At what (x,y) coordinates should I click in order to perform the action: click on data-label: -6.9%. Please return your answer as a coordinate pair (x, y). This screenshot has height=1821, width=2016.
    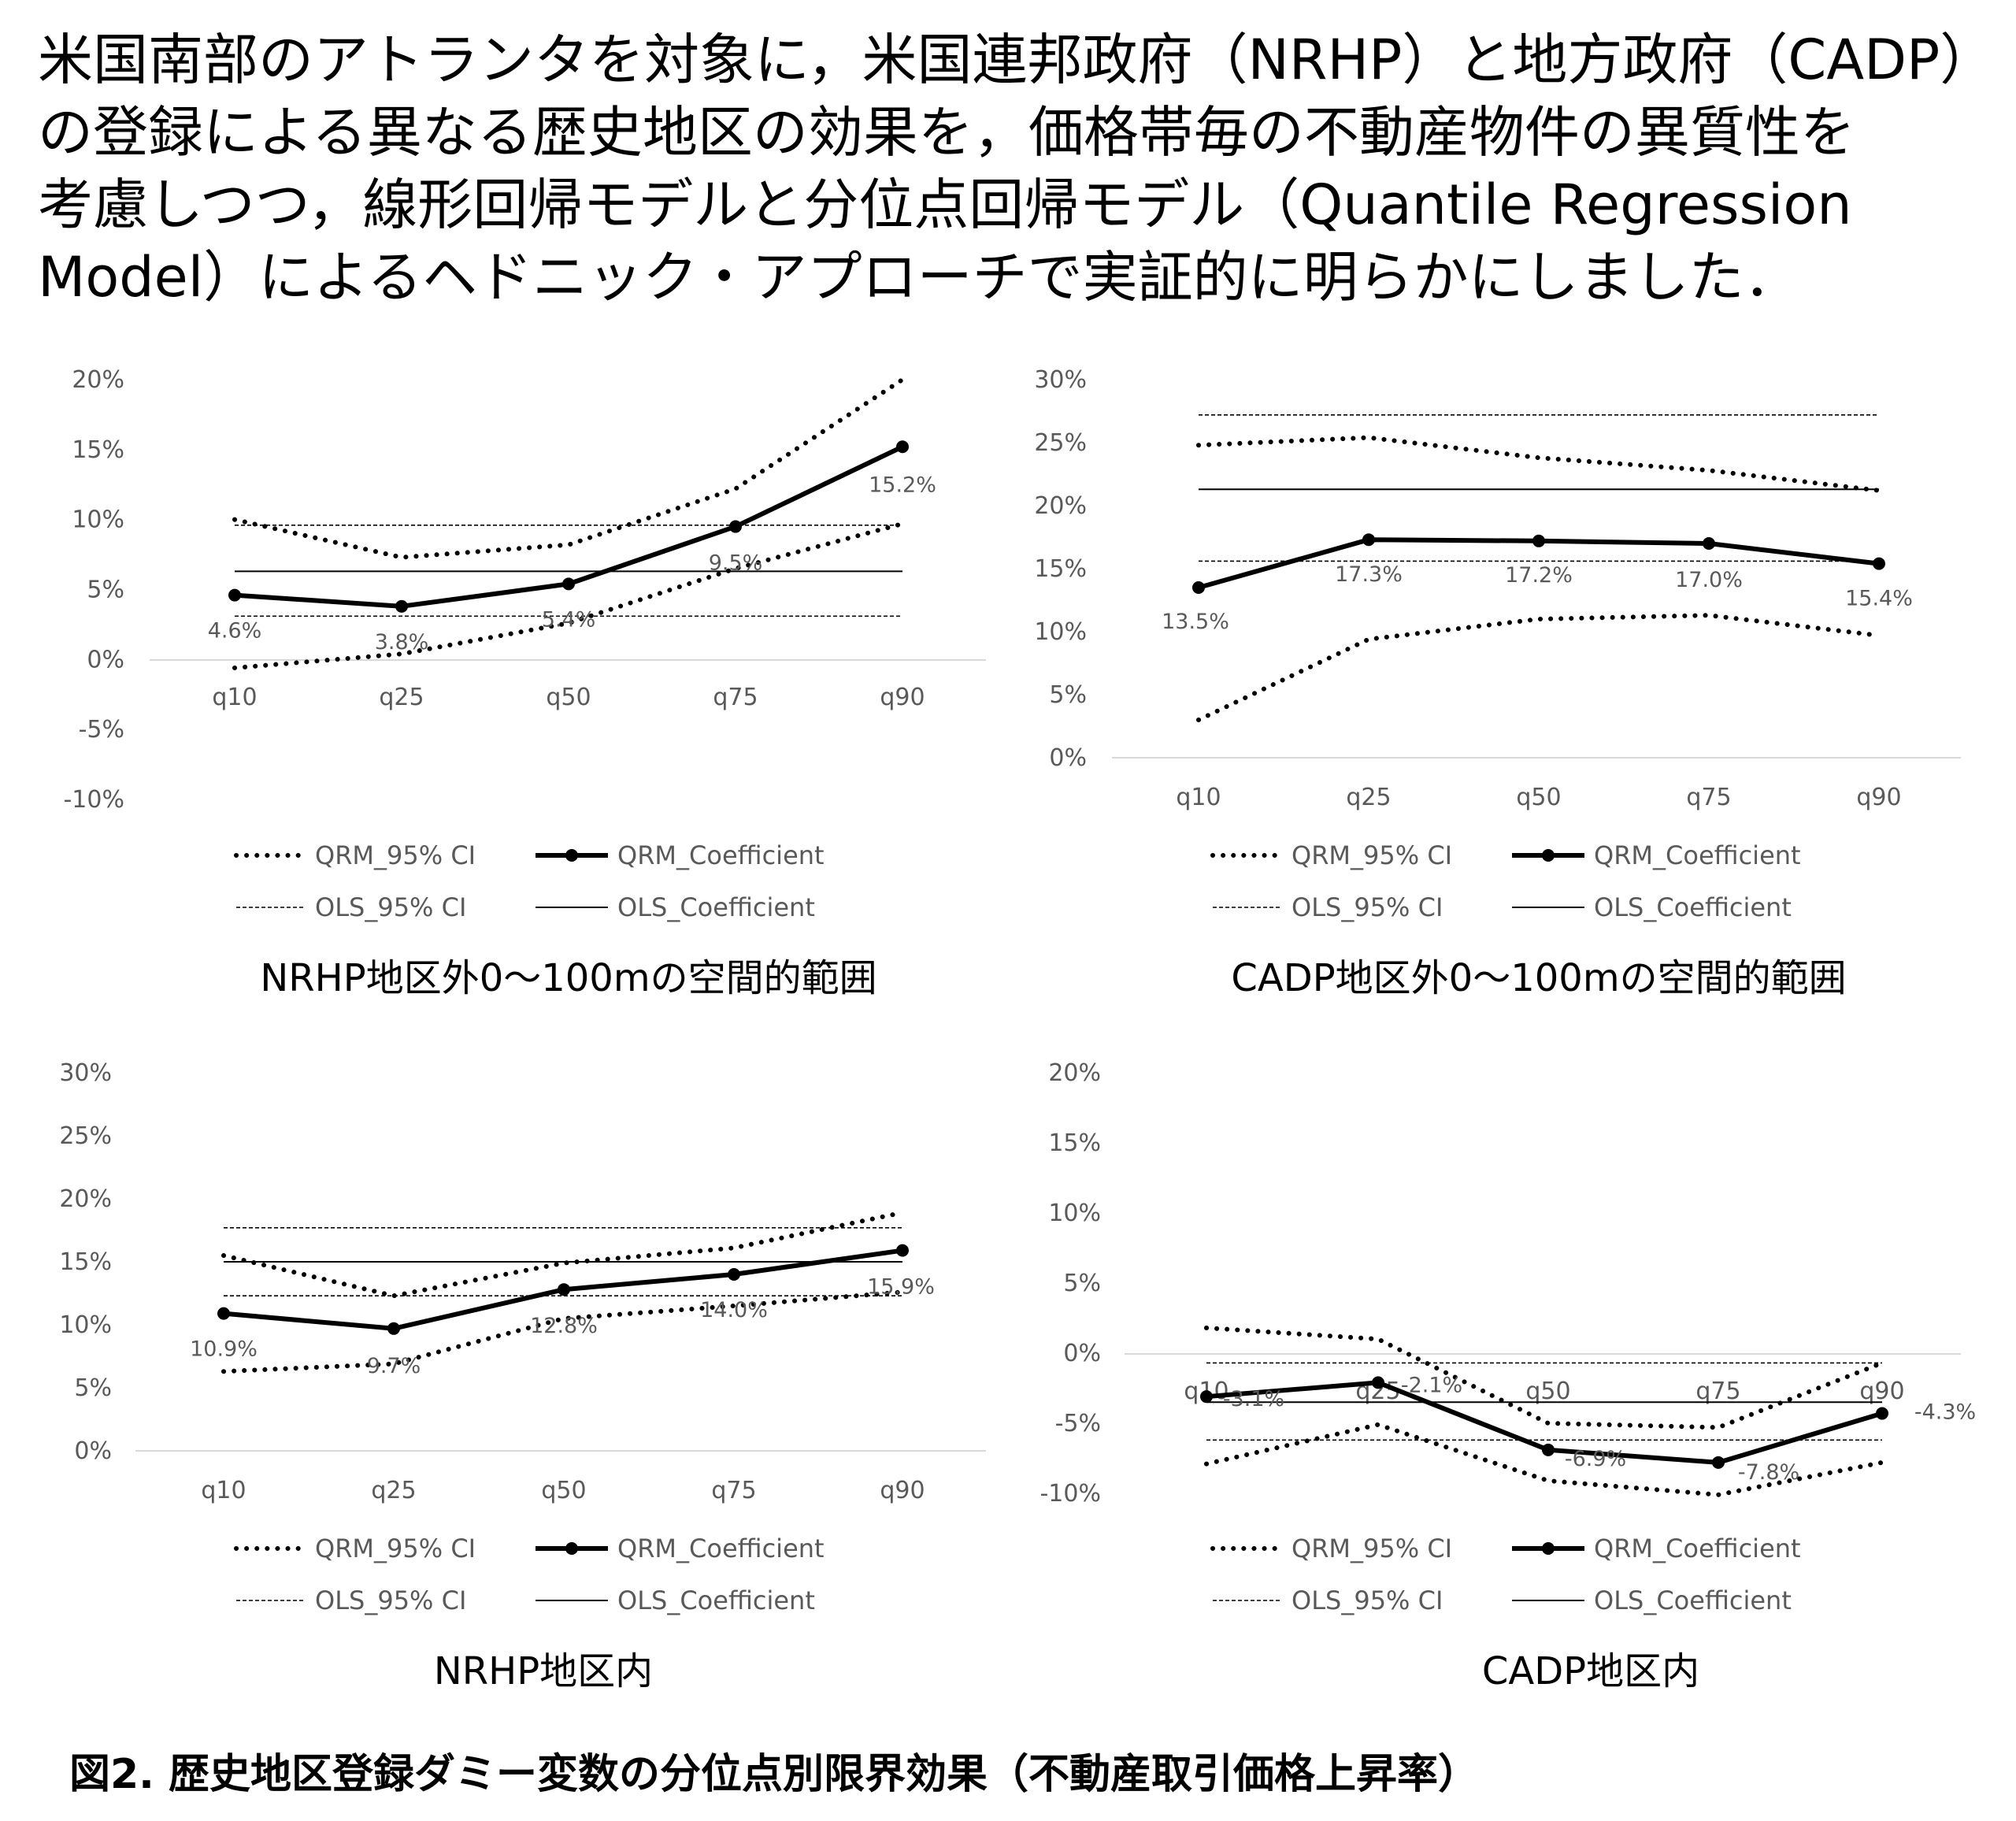
    Looking at the image, I should click on (1595, 1459).